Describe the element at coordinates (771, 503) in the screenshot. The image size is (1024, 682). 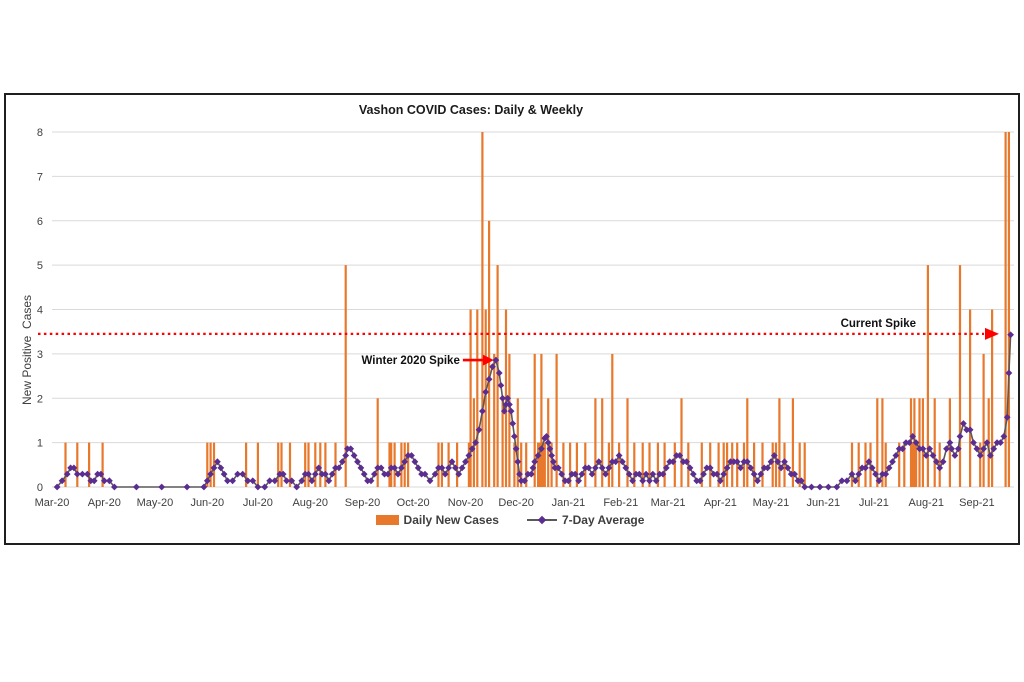
I see `svg-text: May-21` at that location.